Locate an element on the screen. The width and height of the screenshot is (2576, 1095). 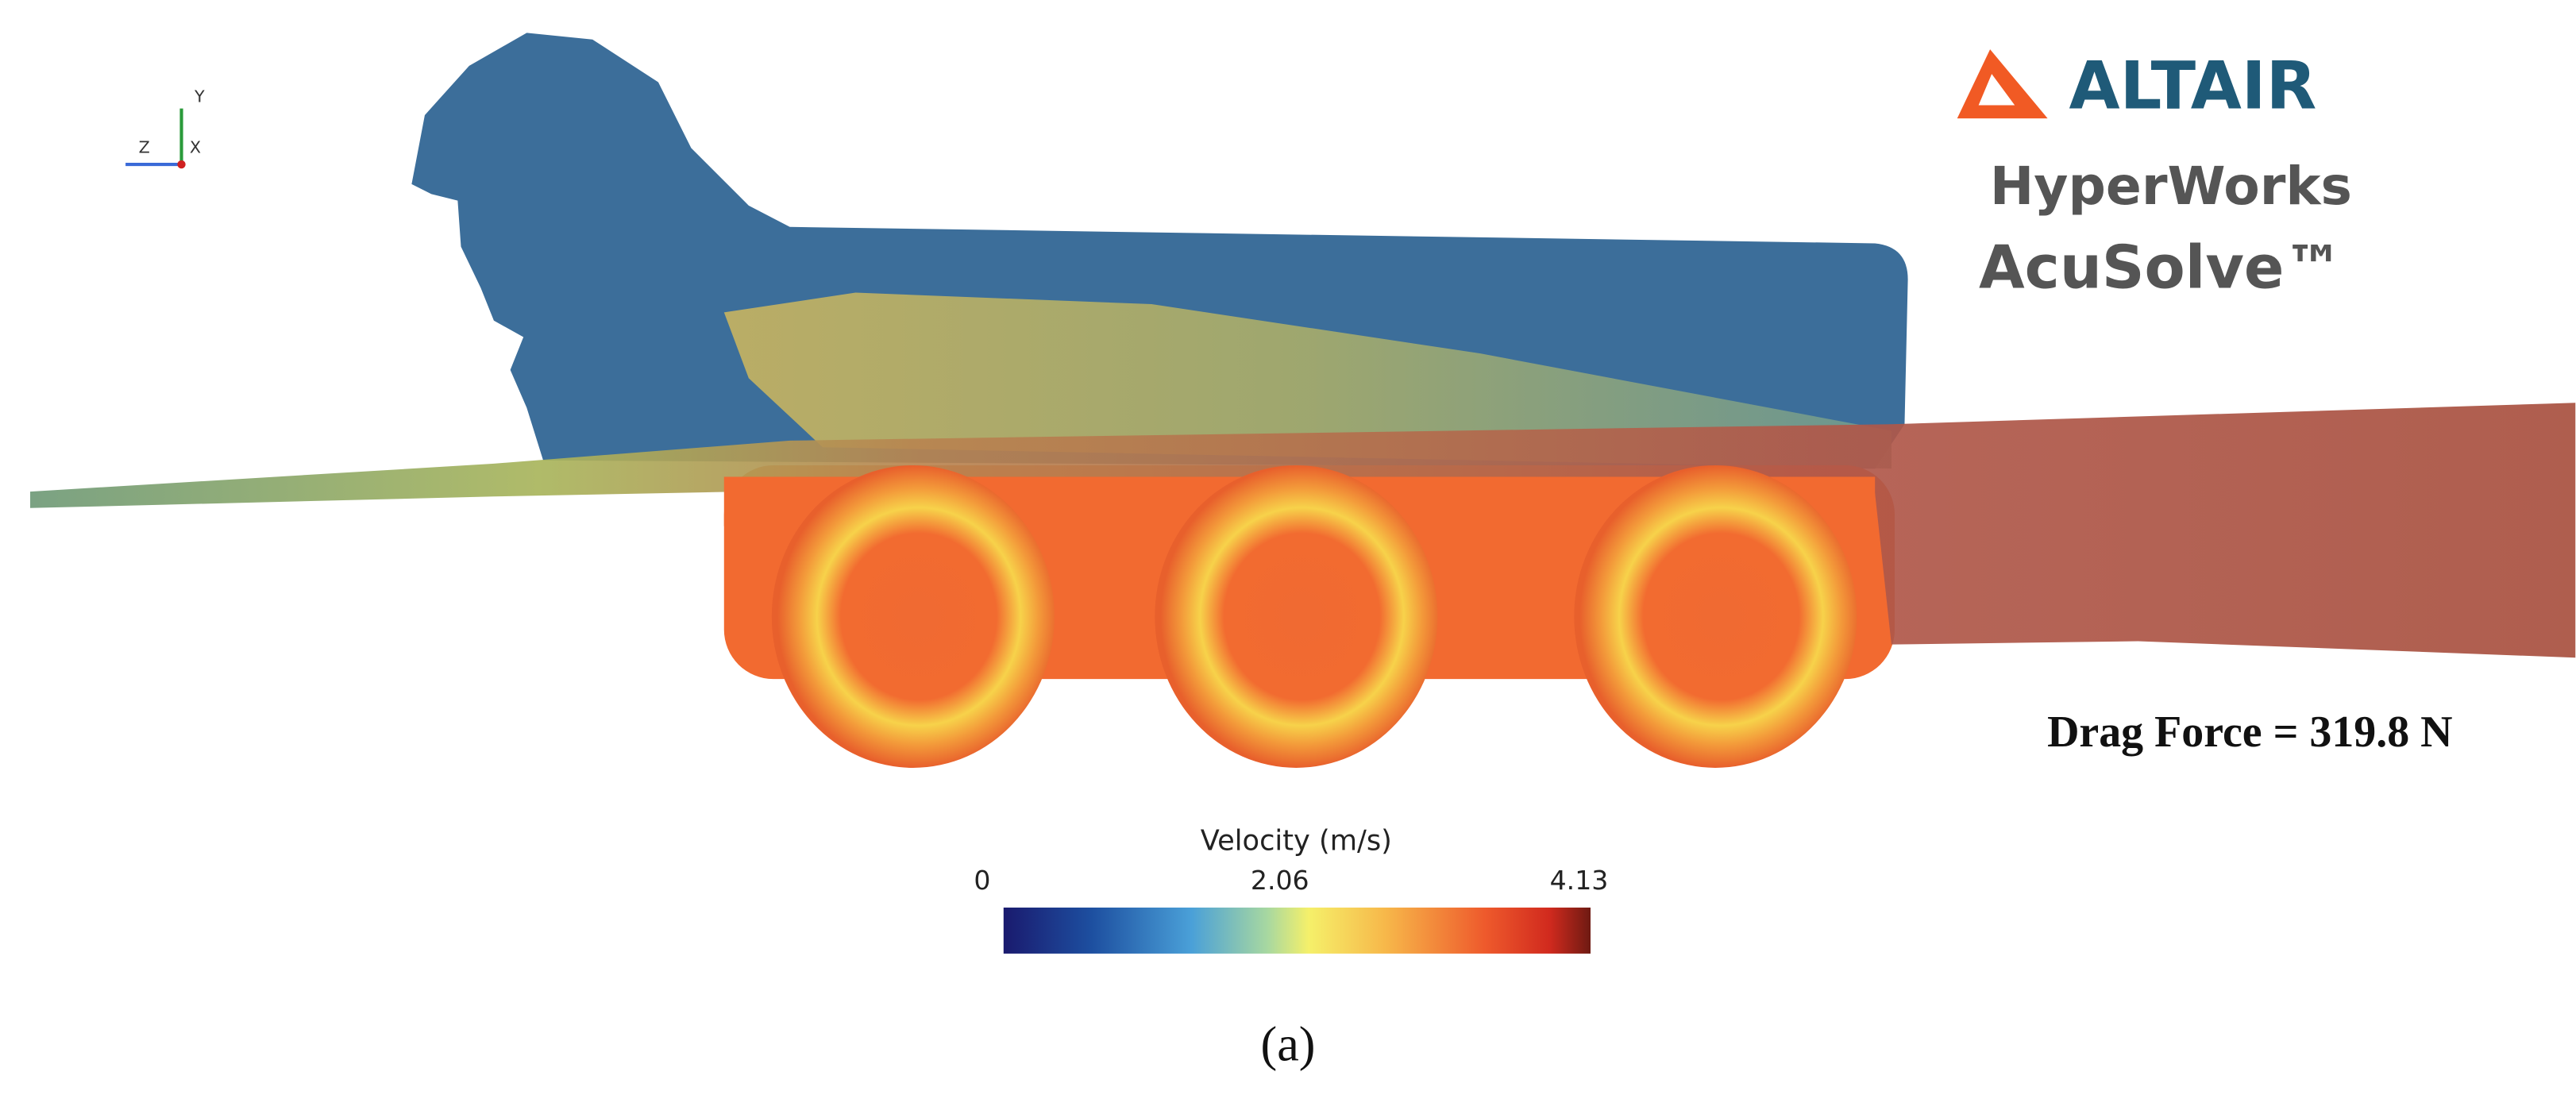
colorbar-tick-label: 2.06 is located at coordinates (1280, 880).